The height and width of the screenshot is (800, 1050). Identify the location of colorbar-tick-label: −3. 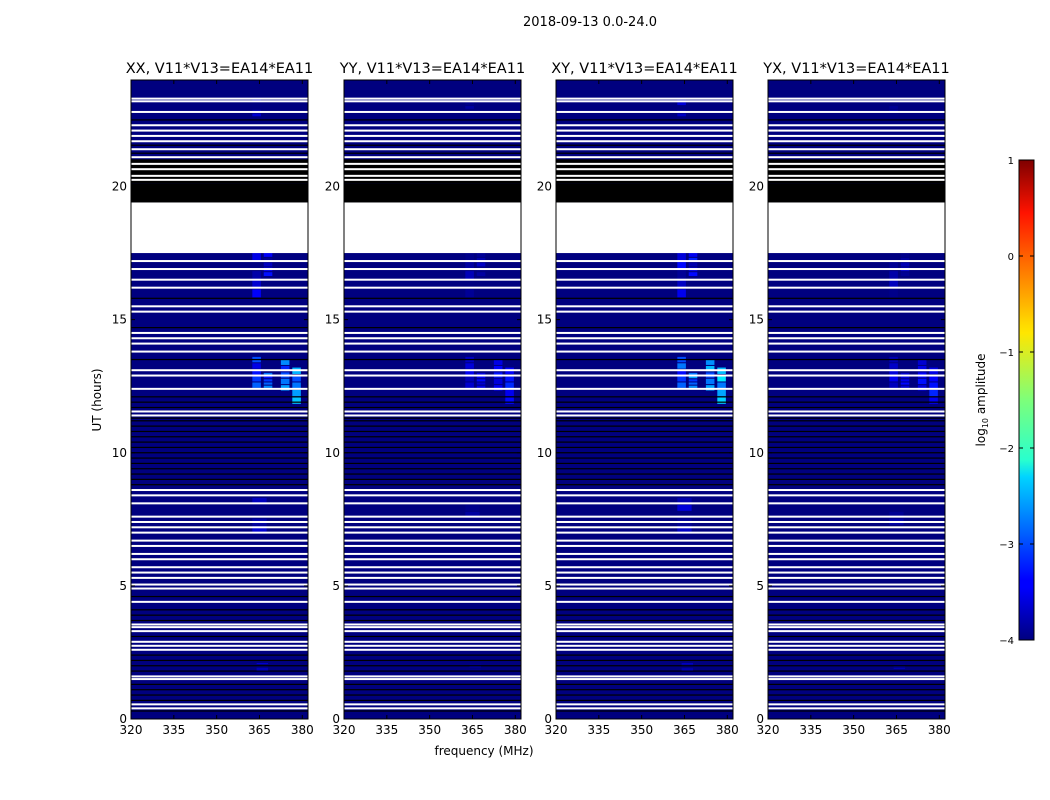
(1006, 545).